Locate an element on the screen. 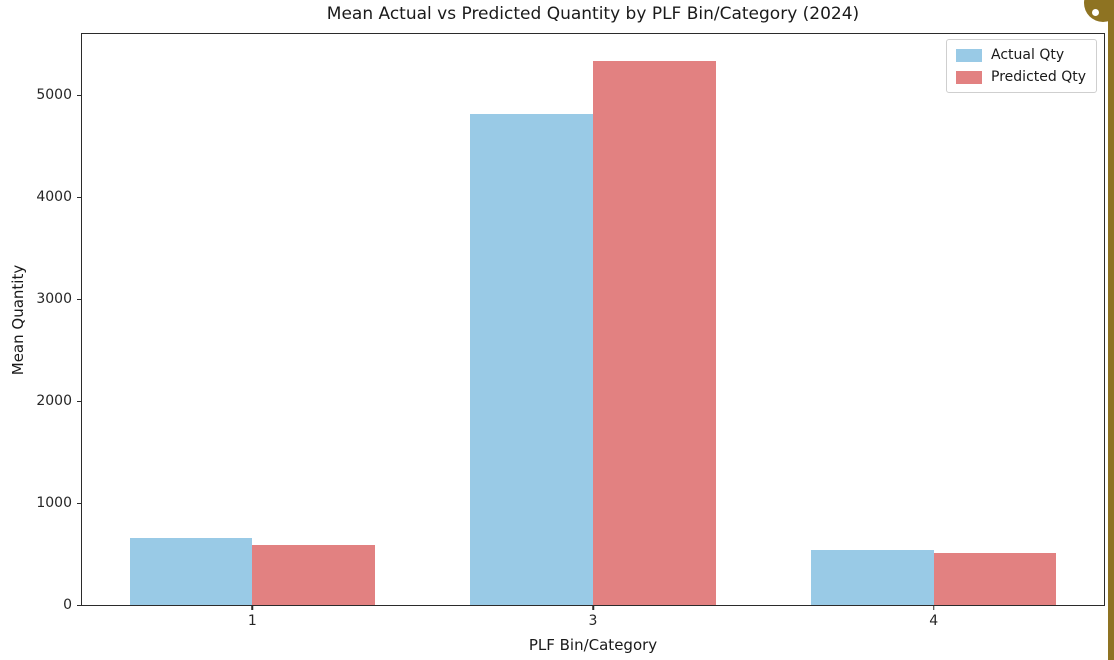 This screenshot has width=1114, height=660. badge-dot-icon is located at coordinates (1095, 12).